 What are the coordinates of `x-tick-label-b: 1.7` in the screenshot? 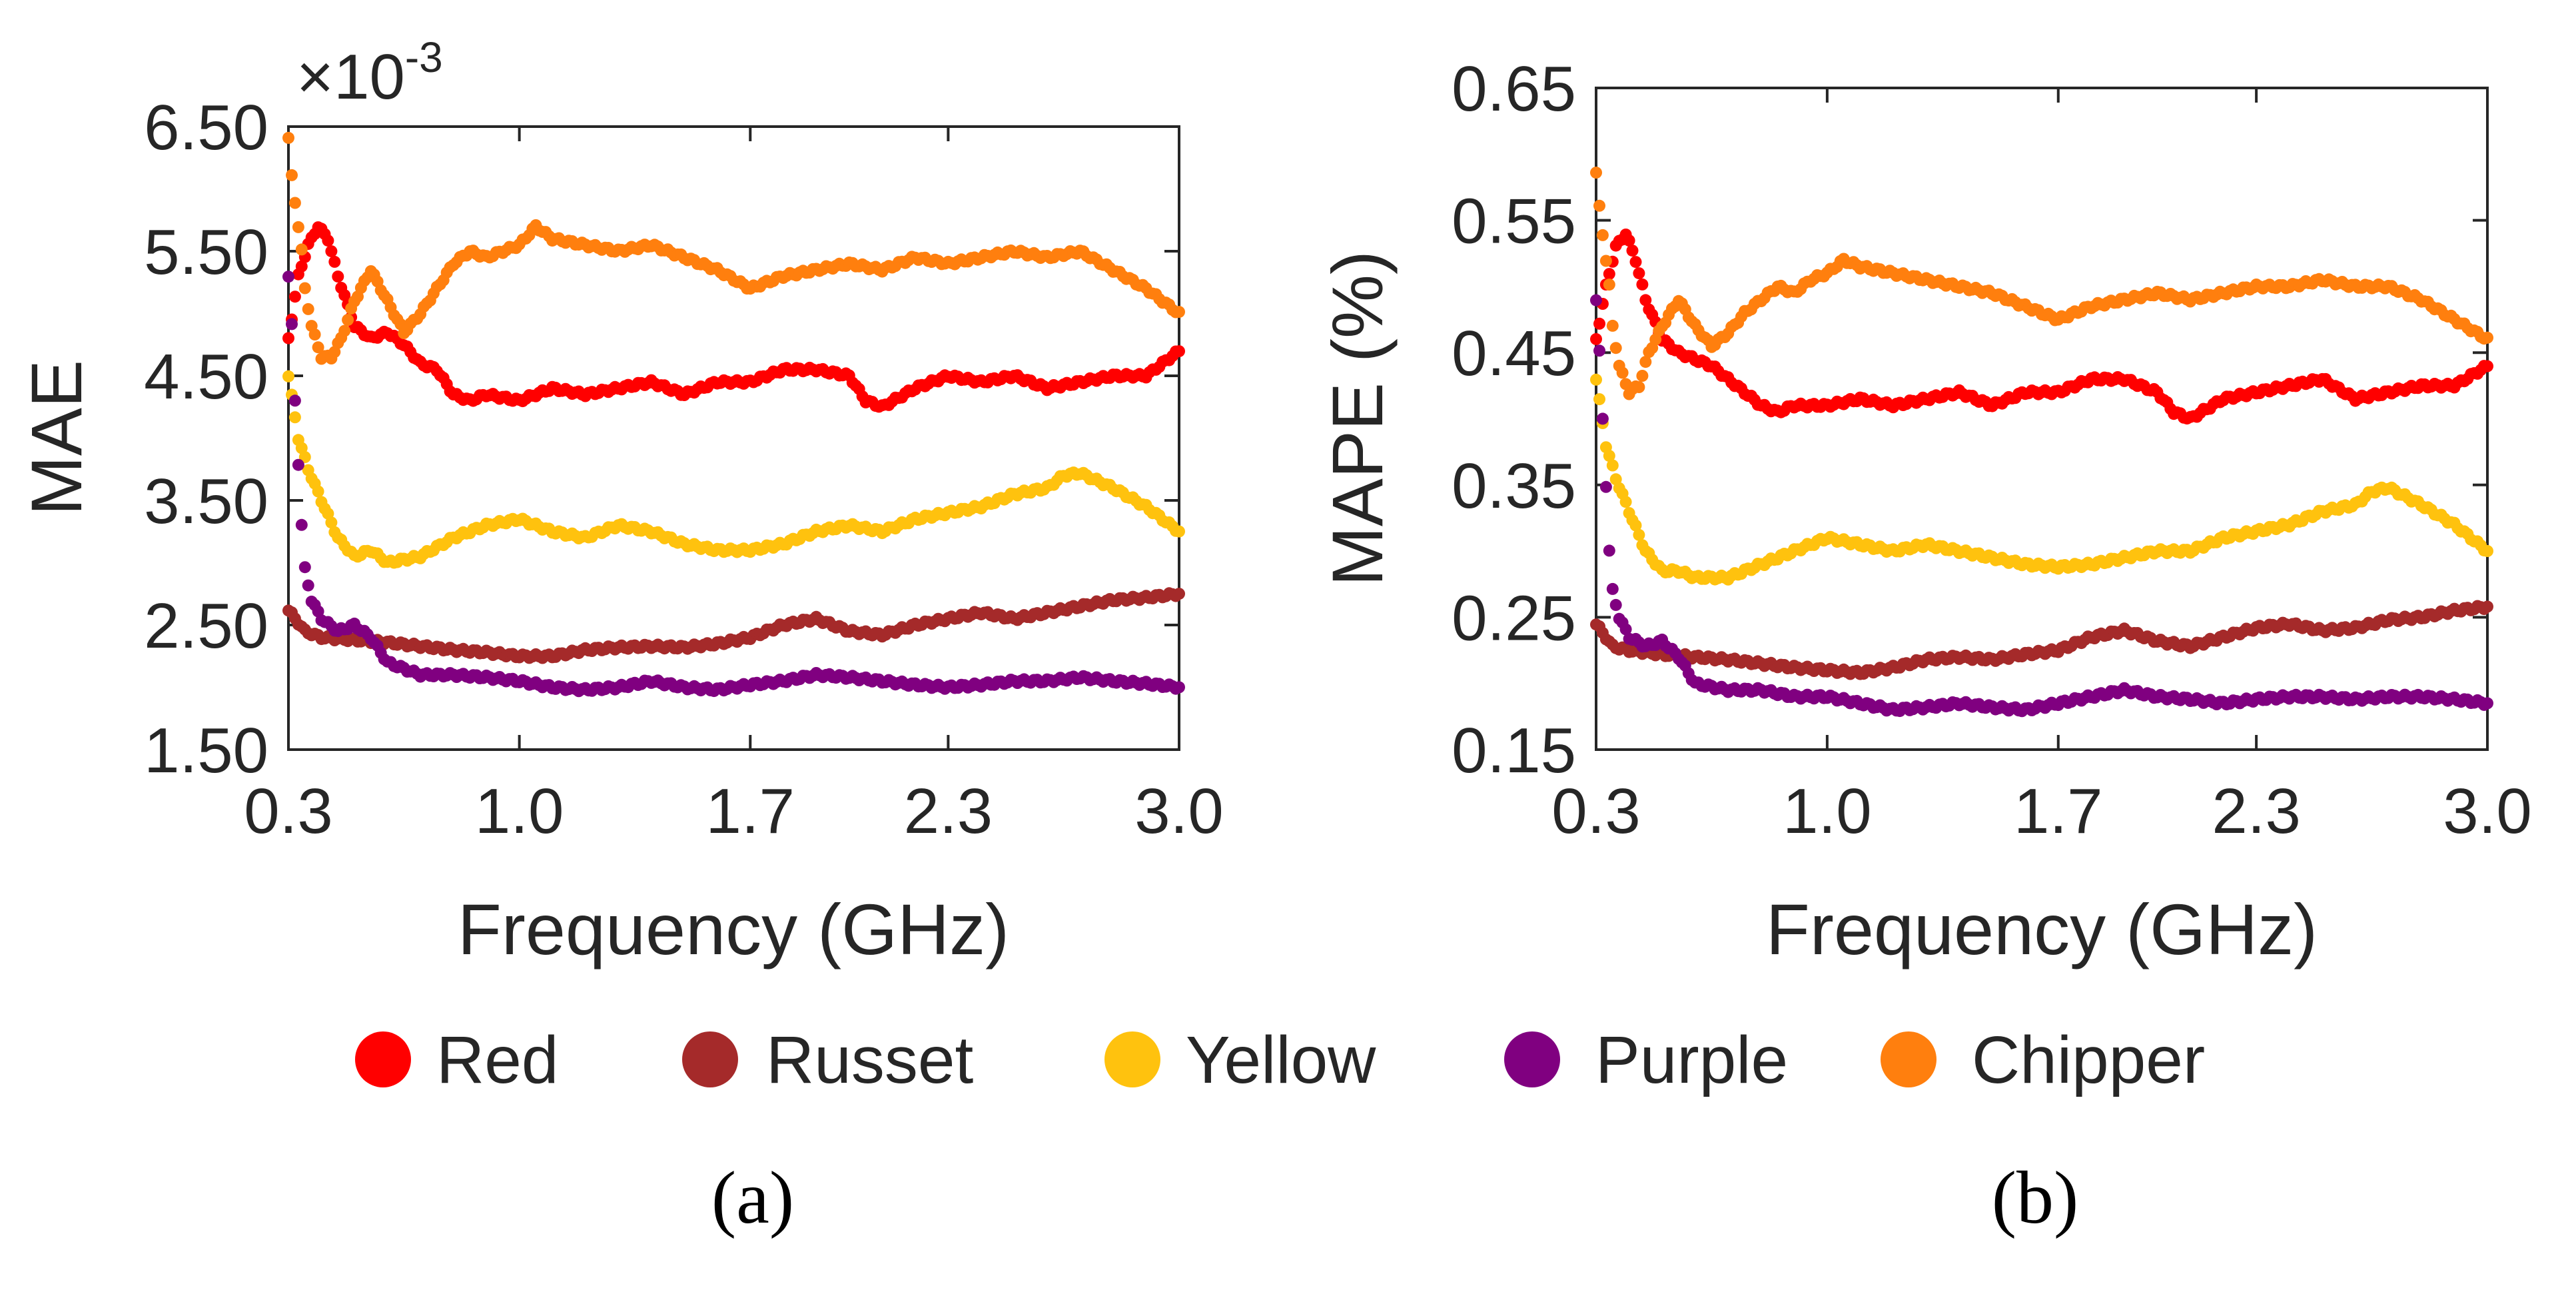 It's located at (2058, 811).